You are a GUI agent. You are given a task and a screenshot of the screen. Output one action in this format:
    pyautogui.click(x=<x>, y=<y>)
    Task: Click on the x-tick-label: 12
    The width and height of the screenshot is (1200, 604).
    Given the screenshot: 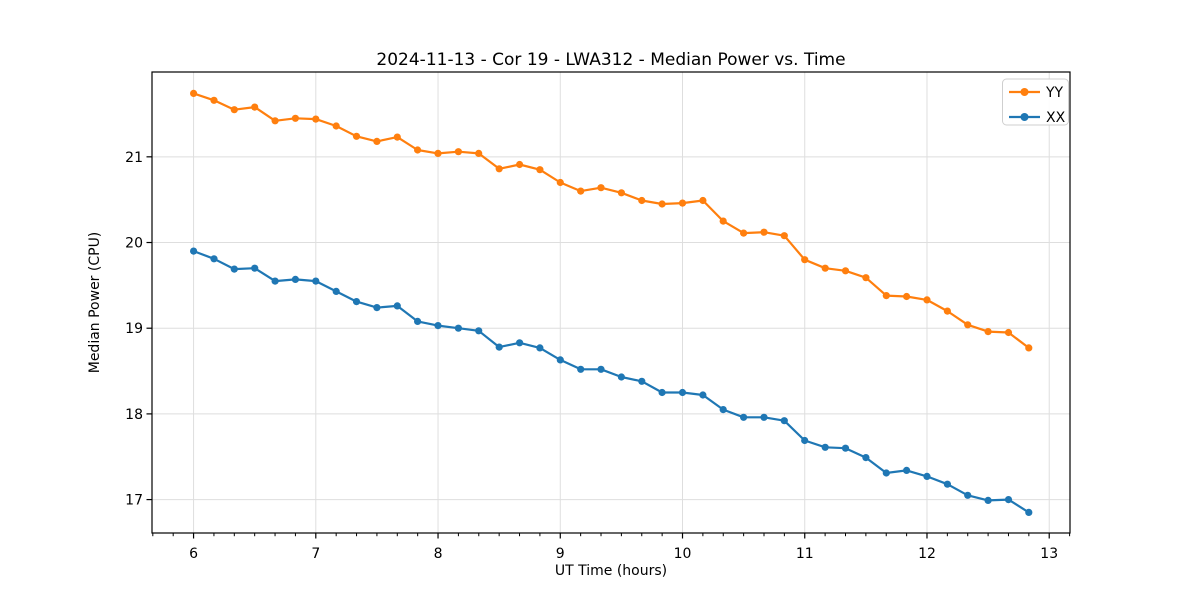 What is the action you would take?
    pyautogui.click(x=927, y=554)
    